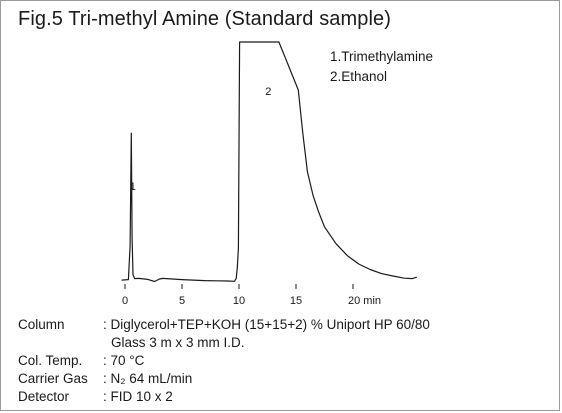  I want to click on condition-label: Col. Temp., so click(50, 360).